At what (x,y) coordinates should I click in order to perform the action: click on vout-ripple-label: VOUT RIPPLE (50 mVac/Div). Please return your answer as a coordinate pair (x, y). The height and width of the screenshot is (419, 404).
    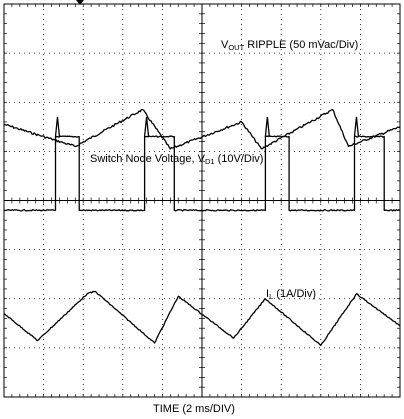
    Looking at the image, I should click on (290, 45).